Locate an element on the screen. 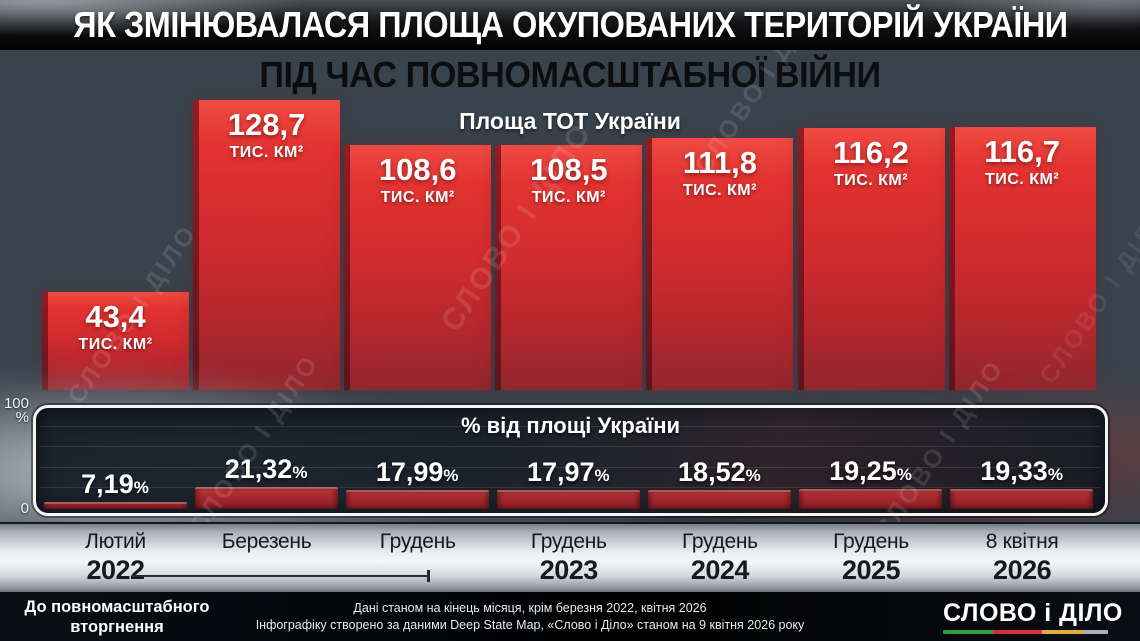 This screenshot has height=641, width=1140. month-cell: Грудень 2023 is located at coordinates (568, 558).